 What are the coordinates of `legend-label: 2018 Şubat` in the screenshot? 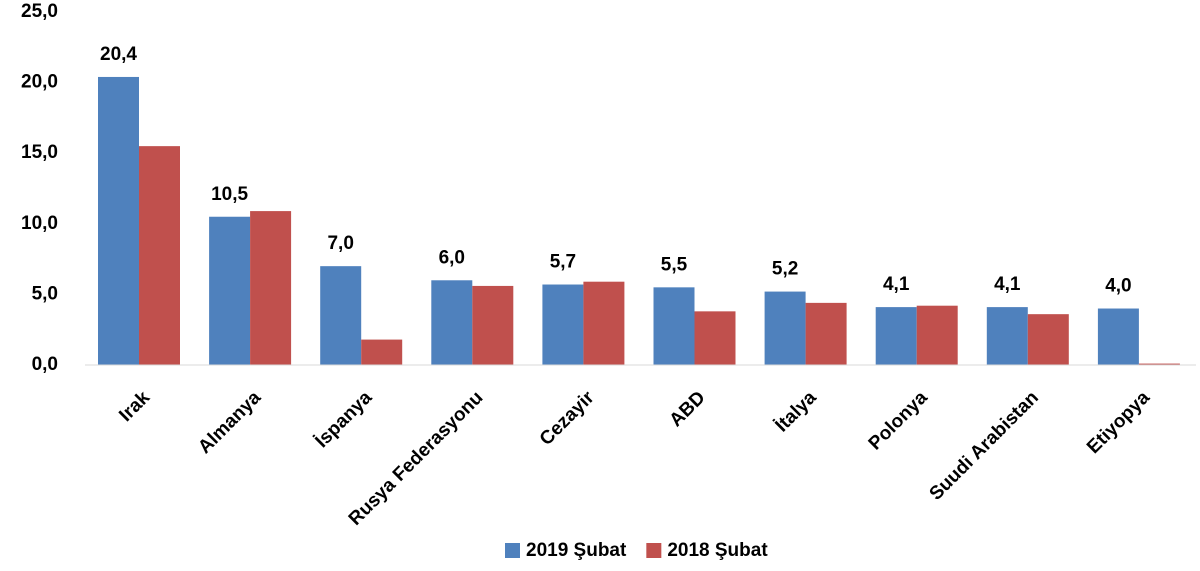 It's located at (717, 550).